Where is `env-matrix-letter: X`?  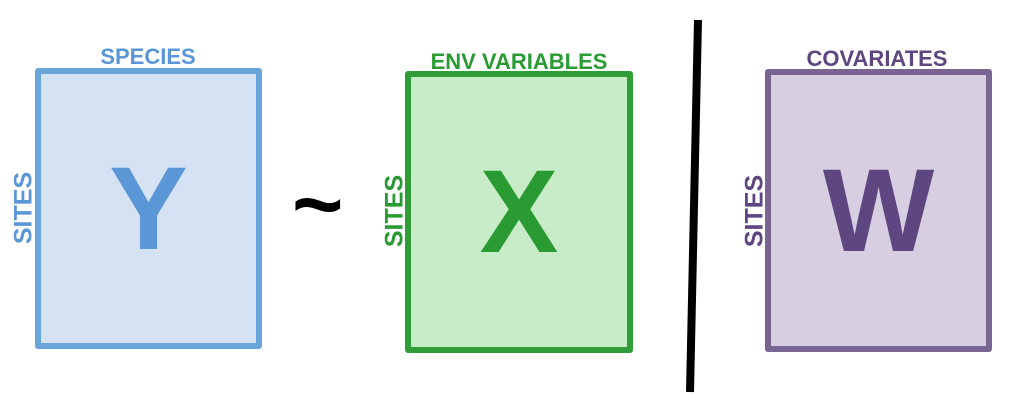 env-matrix-letter: X is located at coordinates (519, 212).